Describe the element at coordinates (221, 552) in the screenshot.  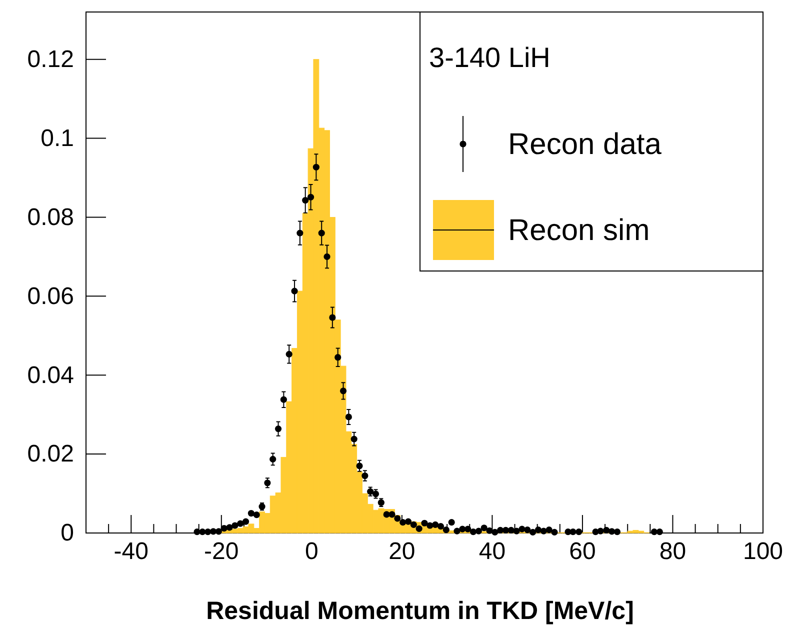
I see `x-tick-label: -20` at that location.